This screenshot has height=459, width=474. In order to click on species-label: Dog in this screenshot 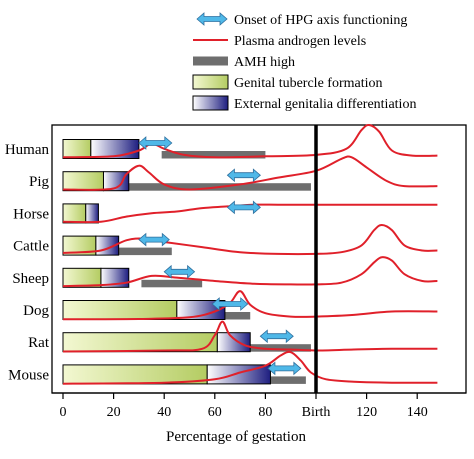, I will do `click(36, 311)`.